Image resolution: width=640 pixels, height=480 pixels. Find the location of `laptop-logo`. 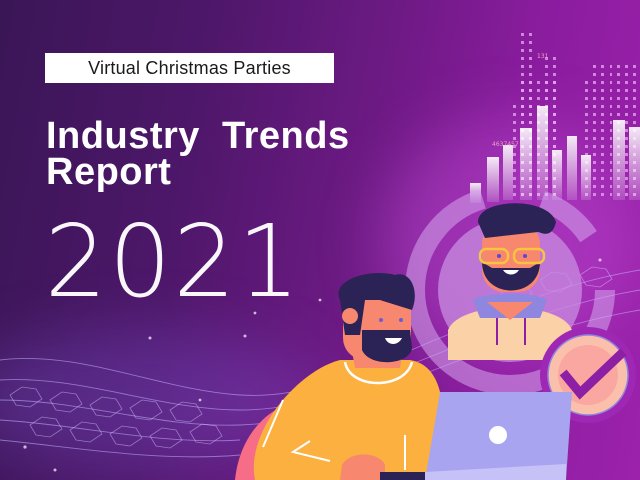

laptop-logo is located at coordinates (498, 435).